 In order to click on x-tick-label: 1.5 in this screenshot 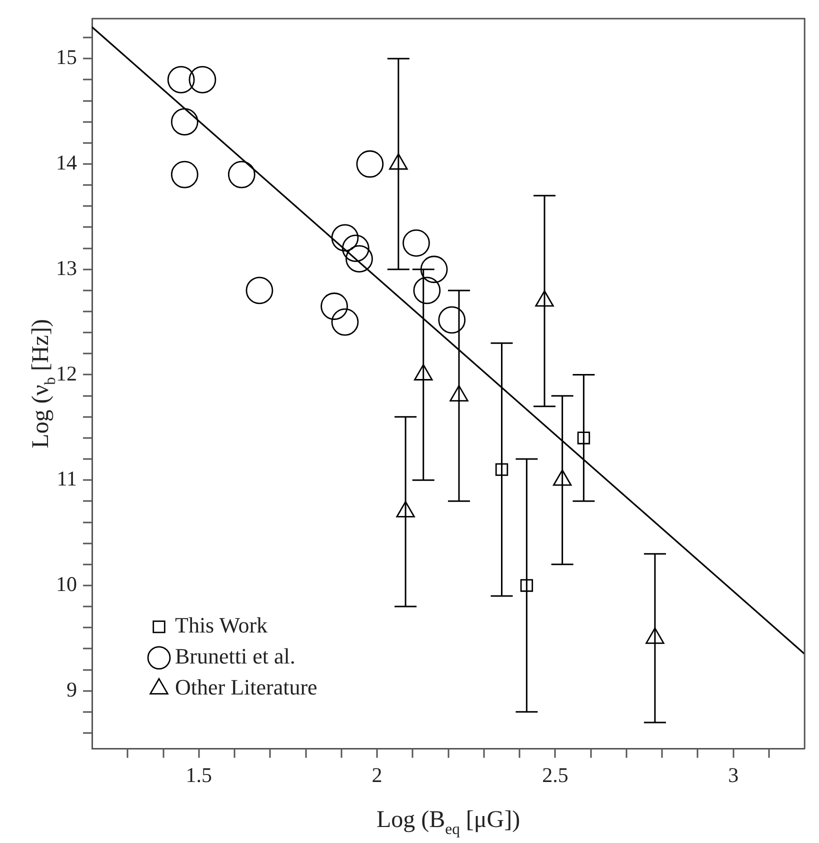, I will do `click(199, 774)`.